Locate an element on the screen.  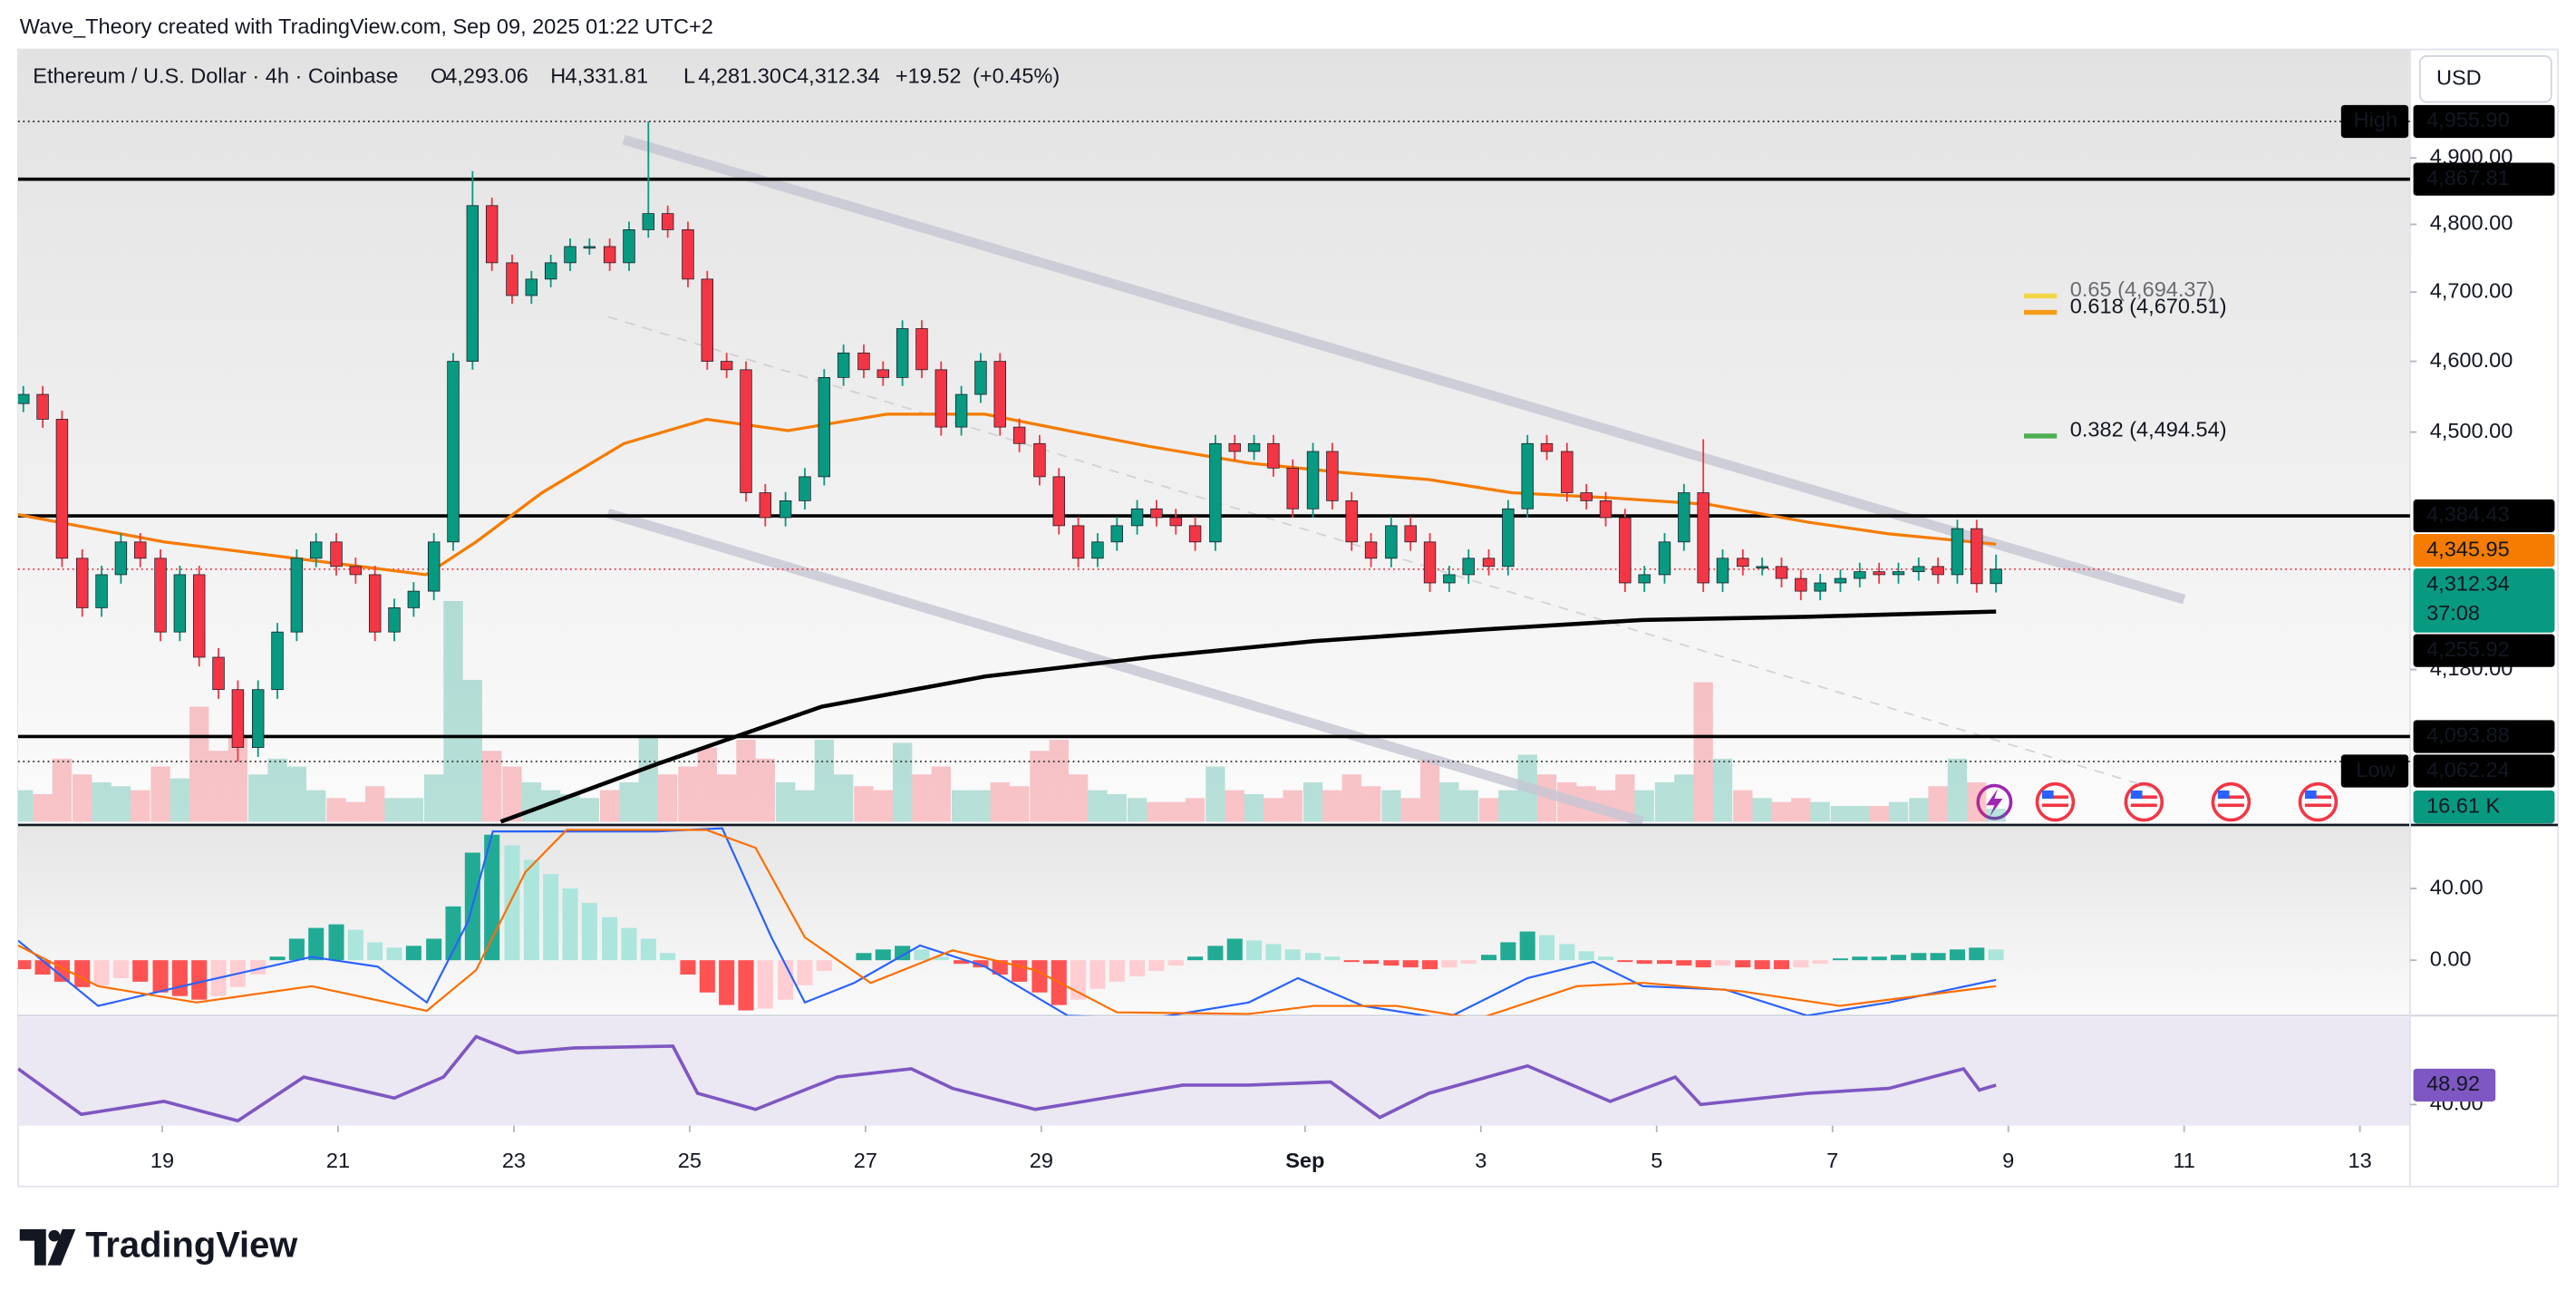
change: +19.52 is located at coordinates (929, 76).